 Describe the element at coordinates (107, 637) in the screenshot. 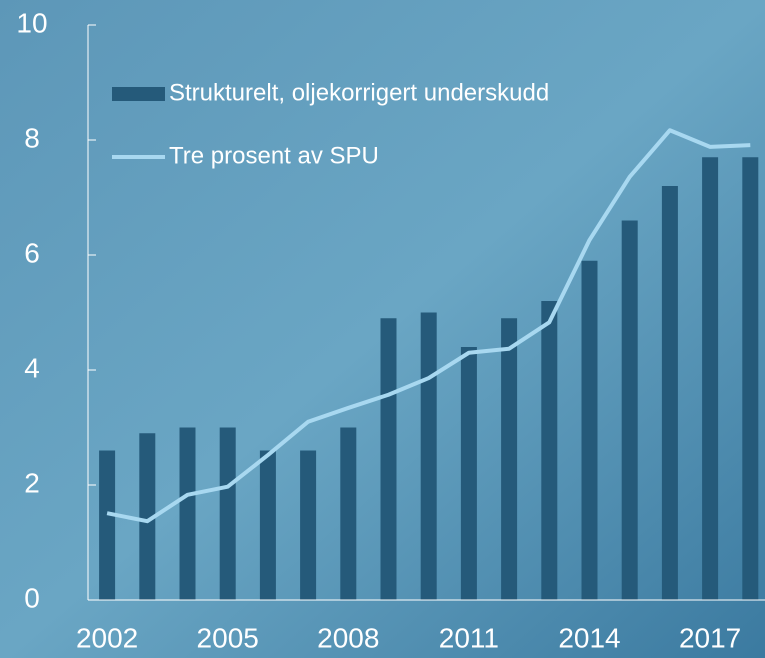

I see `x-tick-label: 2002` at that location.